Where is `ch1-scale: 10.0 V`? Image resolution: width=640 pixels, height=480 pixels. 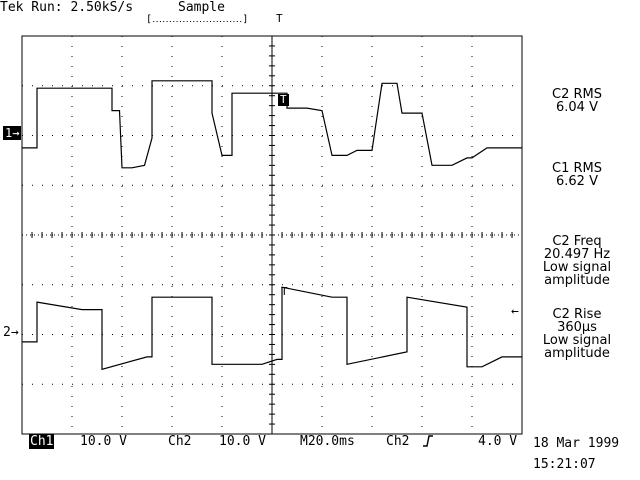 ch1-scale: 10.0 V is located at coordinates (103, 441).